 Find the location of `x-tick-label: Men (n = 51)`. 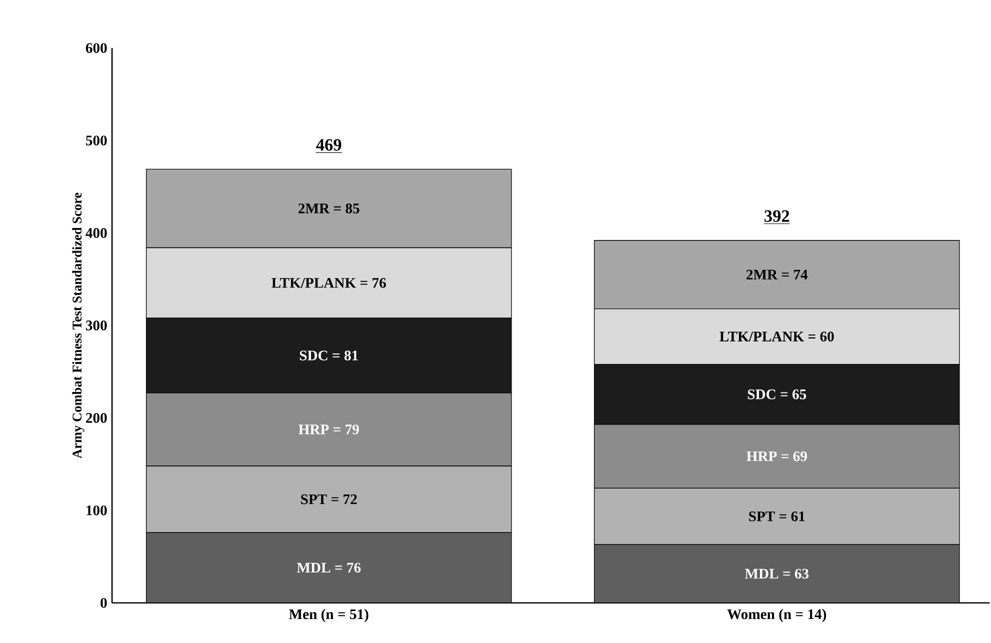

x-tick-label: Men (n = 51) is located at coordinates (328, 615).